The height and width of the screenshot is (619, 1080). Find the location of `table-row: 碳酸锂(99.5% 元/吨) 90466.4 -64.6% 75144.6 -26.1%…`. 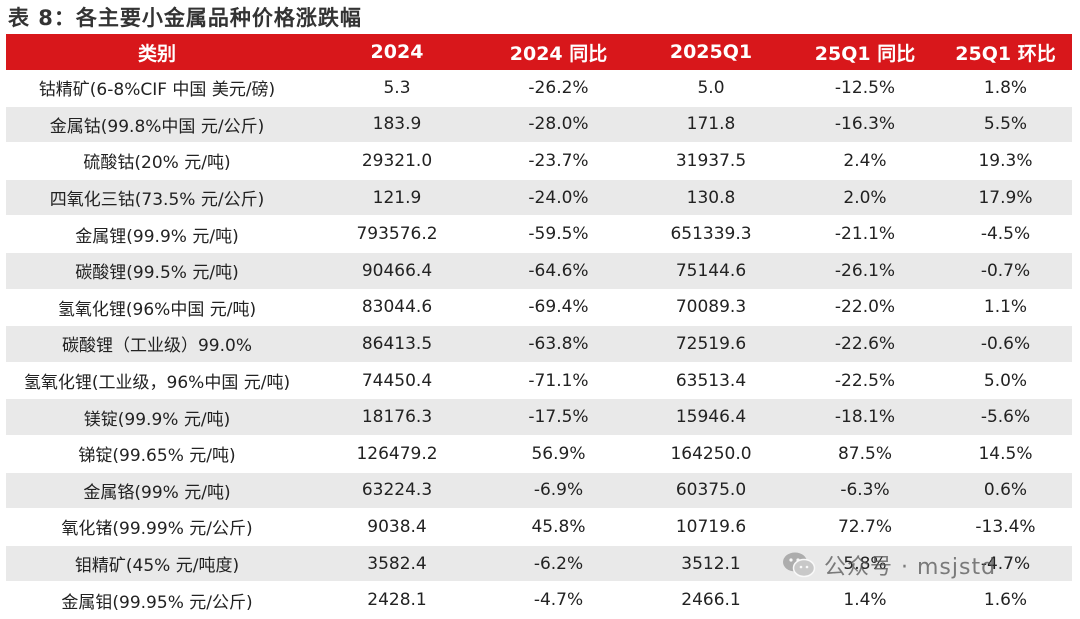

table-row: 碳酸锂(99.5% 元/吨) 90466.4 -64.6% 75144.6 -26.1%… is located at coordinates (539, 271).